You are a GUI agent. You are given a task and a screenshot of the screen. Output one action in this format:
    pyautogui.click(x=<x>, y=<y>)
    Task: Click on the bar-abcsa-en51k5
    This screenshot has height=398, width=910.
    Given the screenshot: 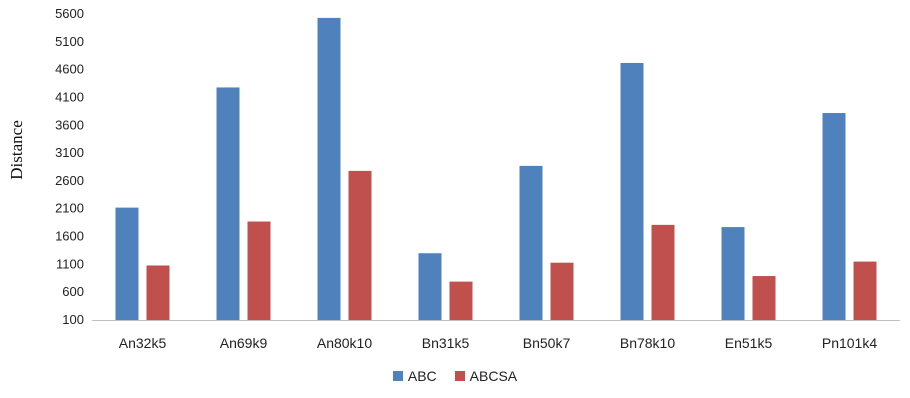 What is the action you would take?
    pyautogui.click(x=764, y=298)
    